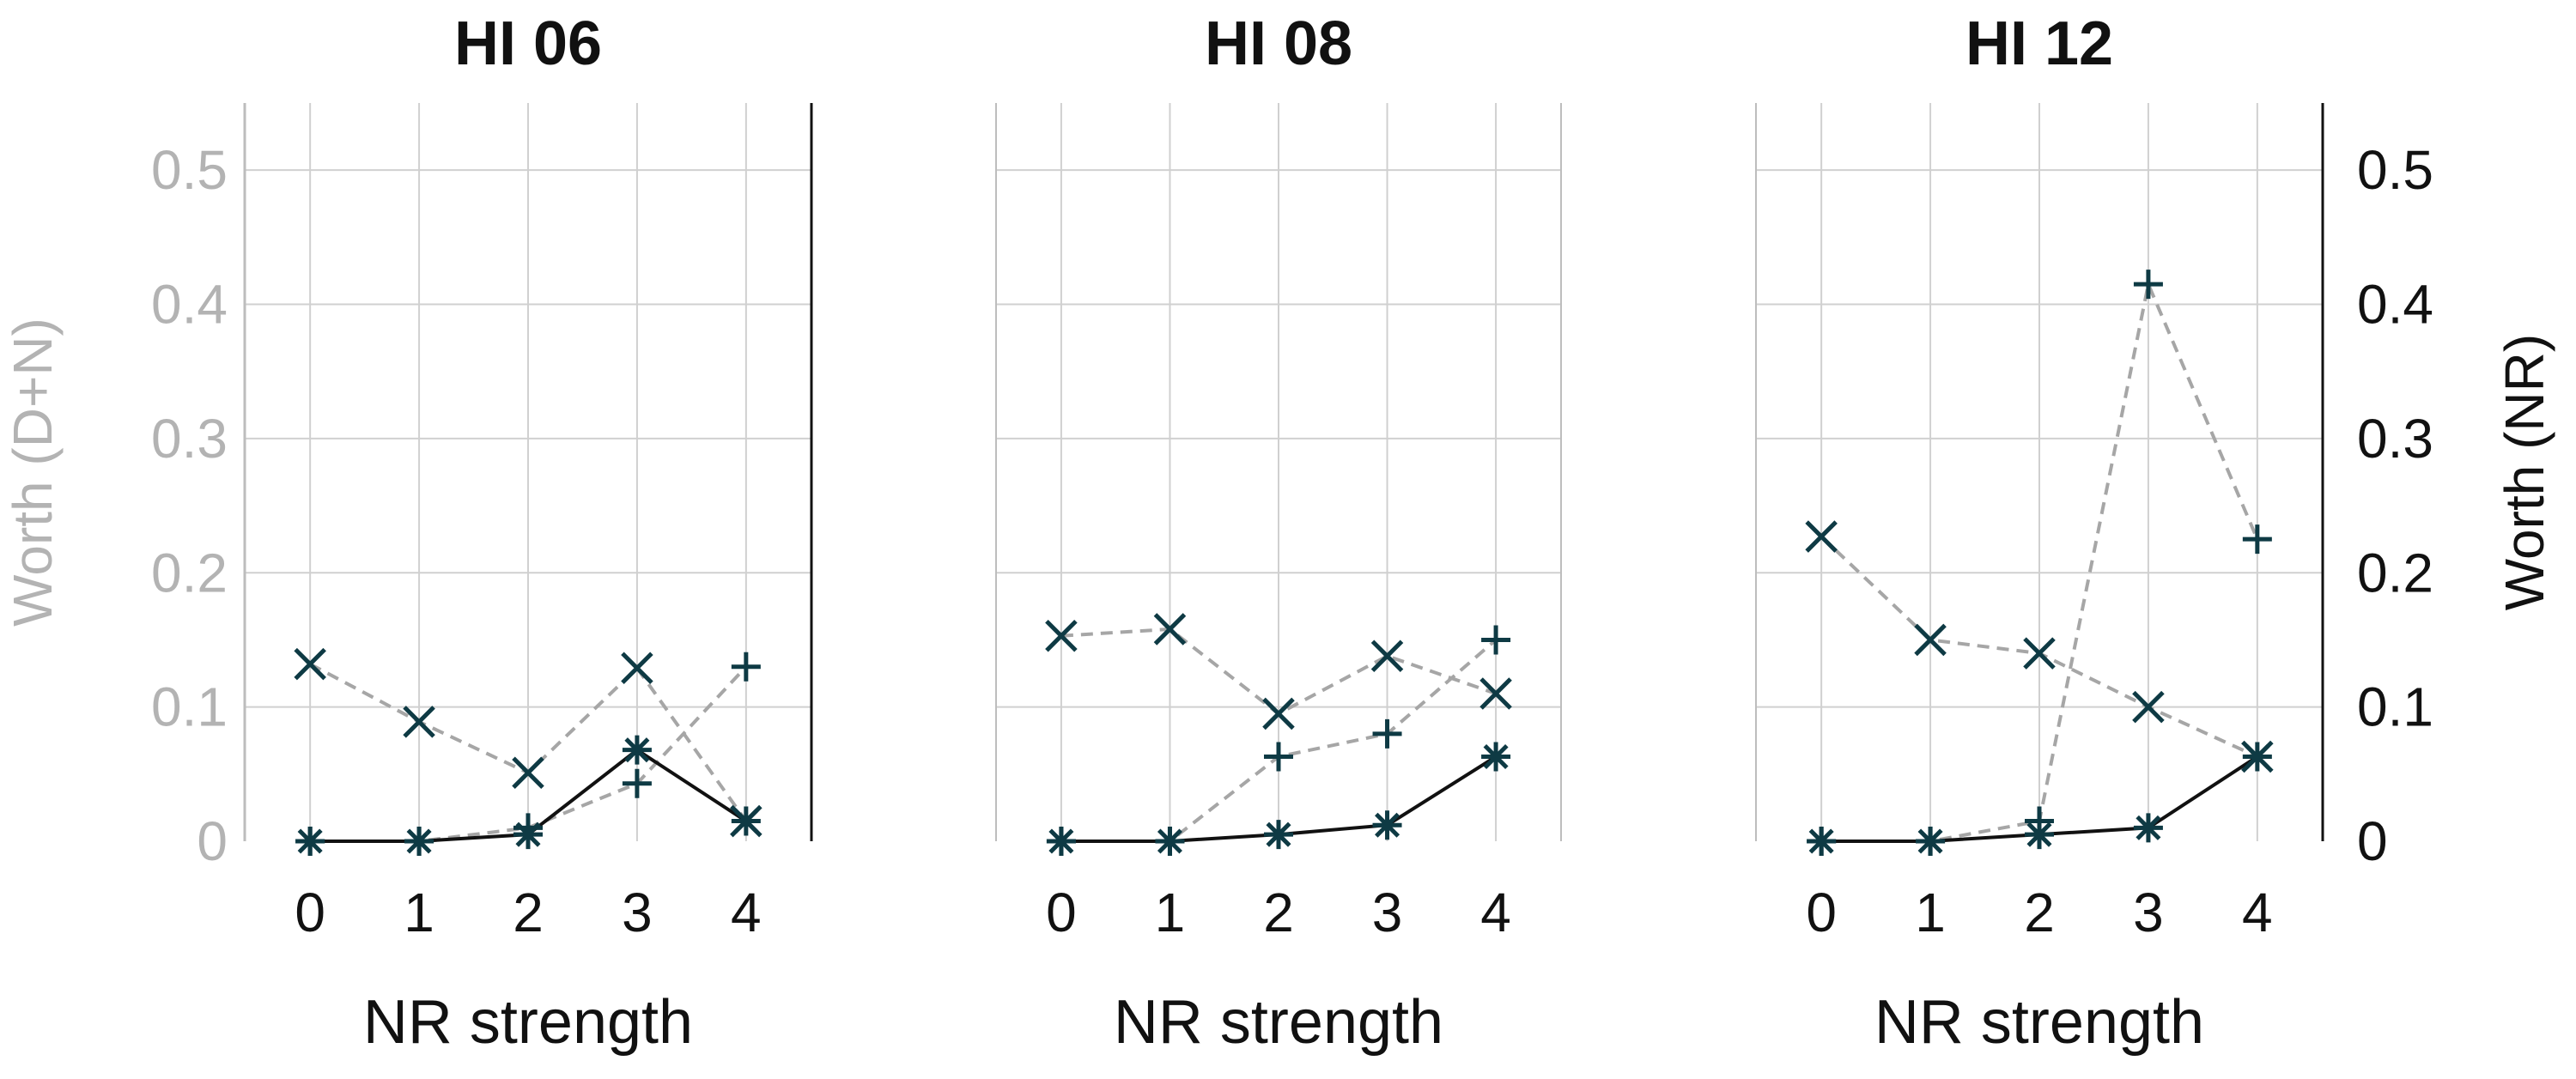 This screenshot has width=2576, height=1079. What do you see at coordinates (1279, 43) in the screenshot?
I see `panel-title: HI 08` at bounding box center [1279, 43].